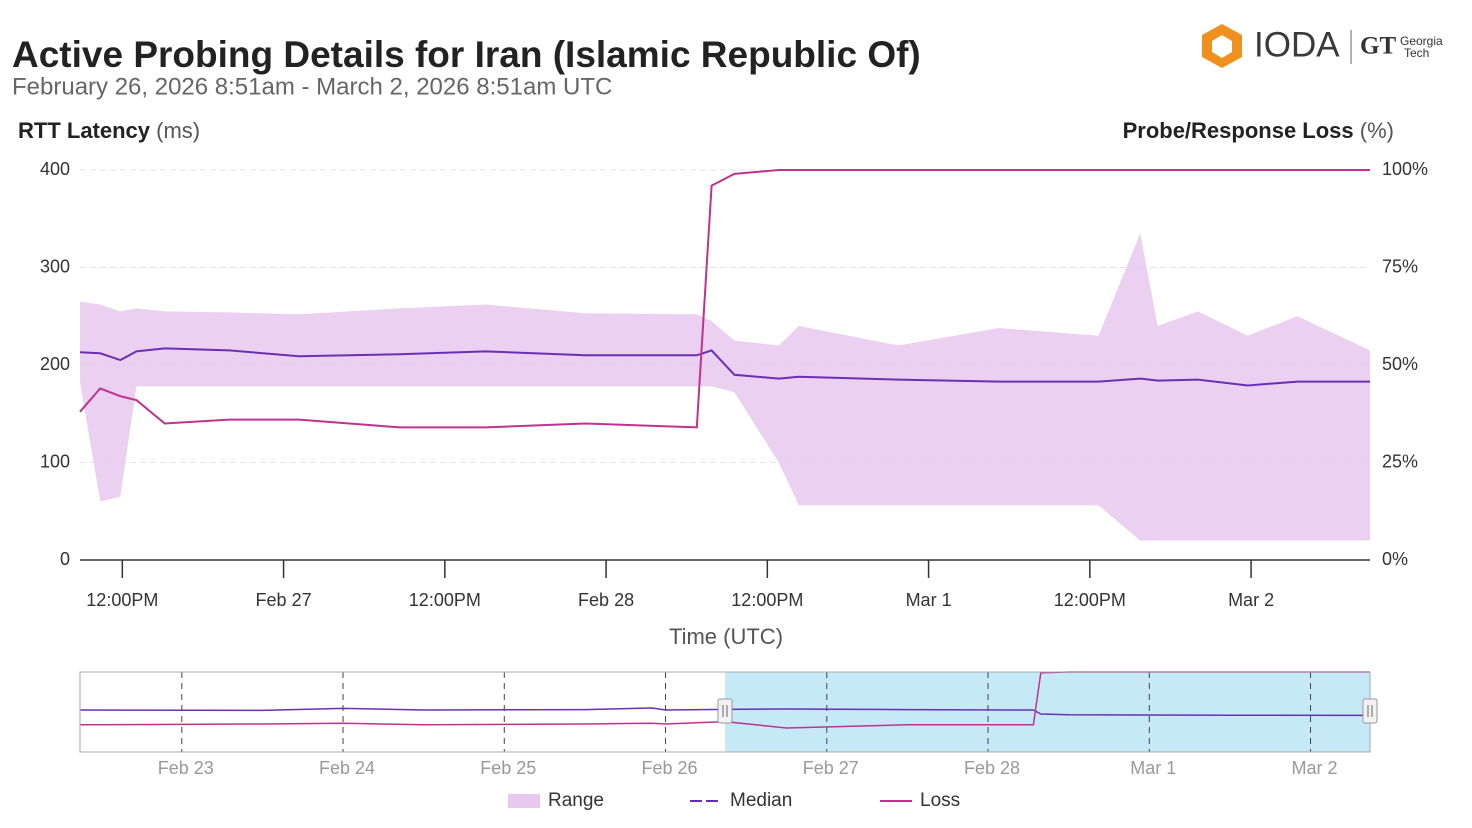 The image size is (1472, 828). Describe the element at coordinates (1416, 53) in the screenshot. I see `logo-partner: Tech` at that location.